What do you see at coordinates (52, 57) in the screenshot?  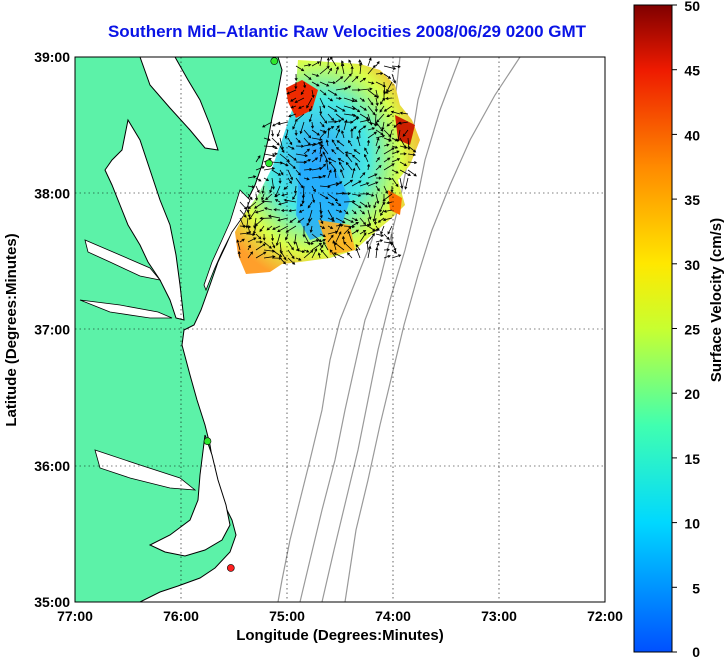 I see `y-tick-label: 39:00` at bounding box center [52, 57].